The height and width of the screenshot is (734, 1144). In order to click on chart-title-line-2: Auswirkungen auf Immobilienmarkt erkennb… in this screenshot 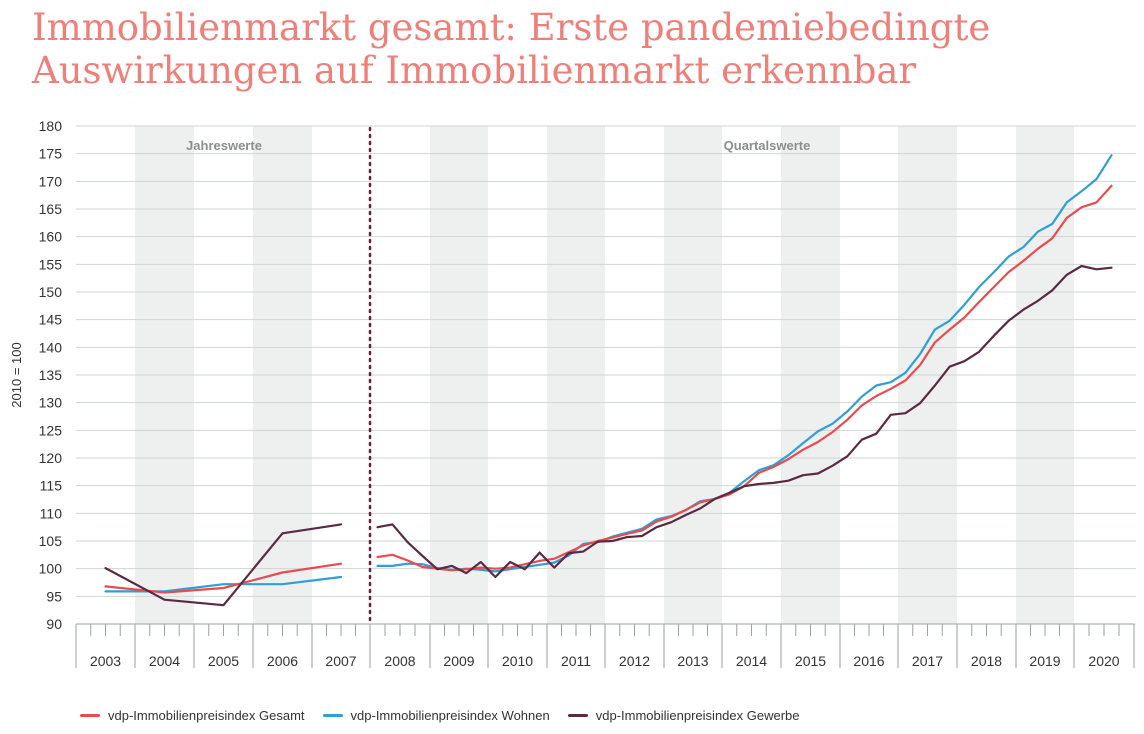, I will do `click(474, 70)`.